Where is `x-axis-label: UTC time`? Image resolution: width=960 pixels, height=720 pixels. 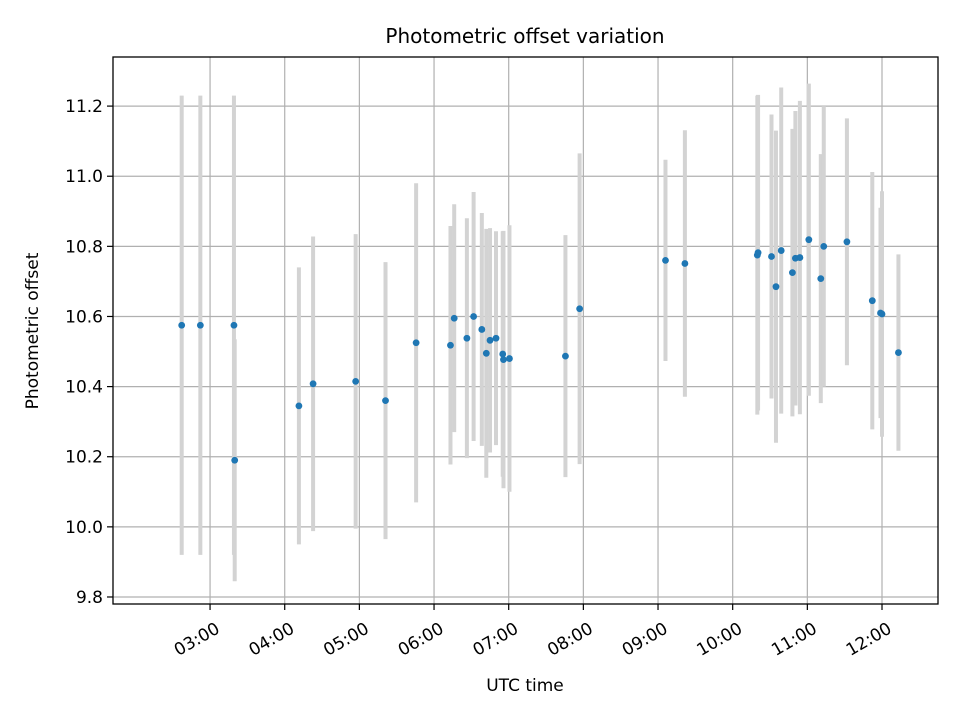
x-axis-label: UTC time is located at coordinates (525, 686).